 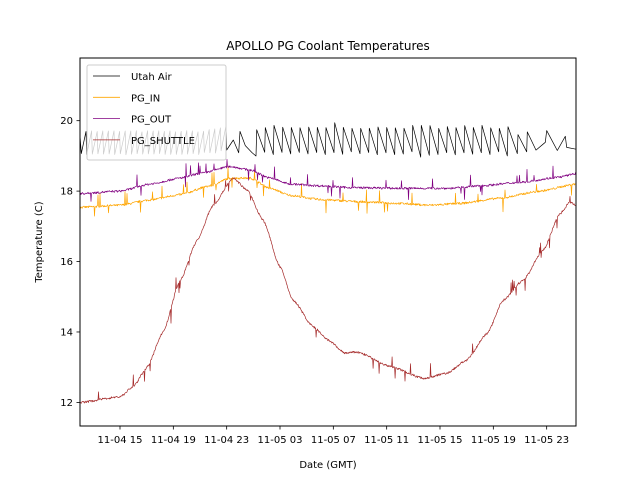 I want to click on y-tick-label: 16, so click(x=66, y=262).